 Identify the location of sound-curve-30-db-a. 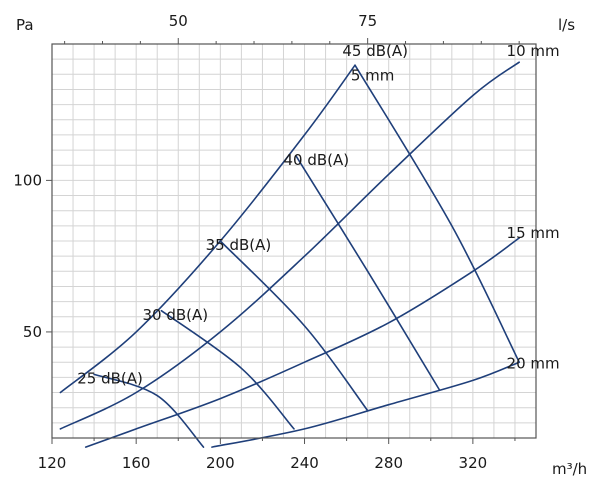
(227, 369).